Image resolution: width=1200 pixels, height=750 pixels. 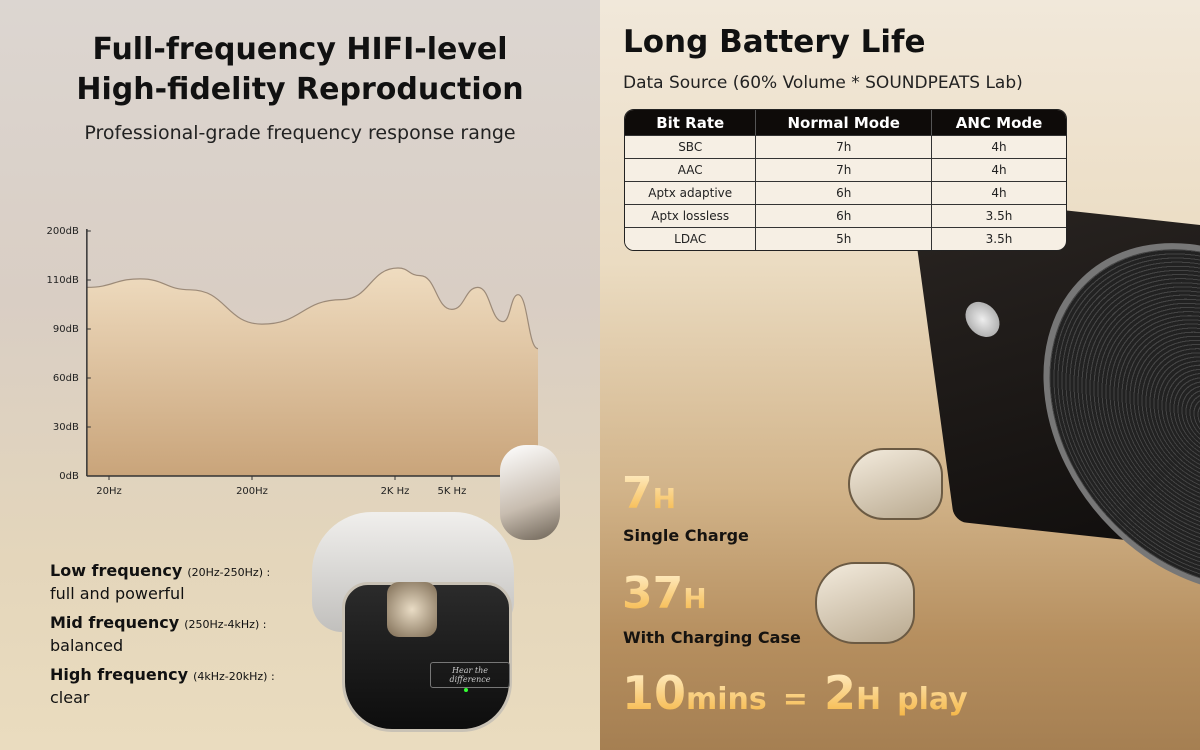 I want to click on mid-frequency-note: Mid frequency (250Hz-4kHz) : balanced, so click(x=158, y=634).